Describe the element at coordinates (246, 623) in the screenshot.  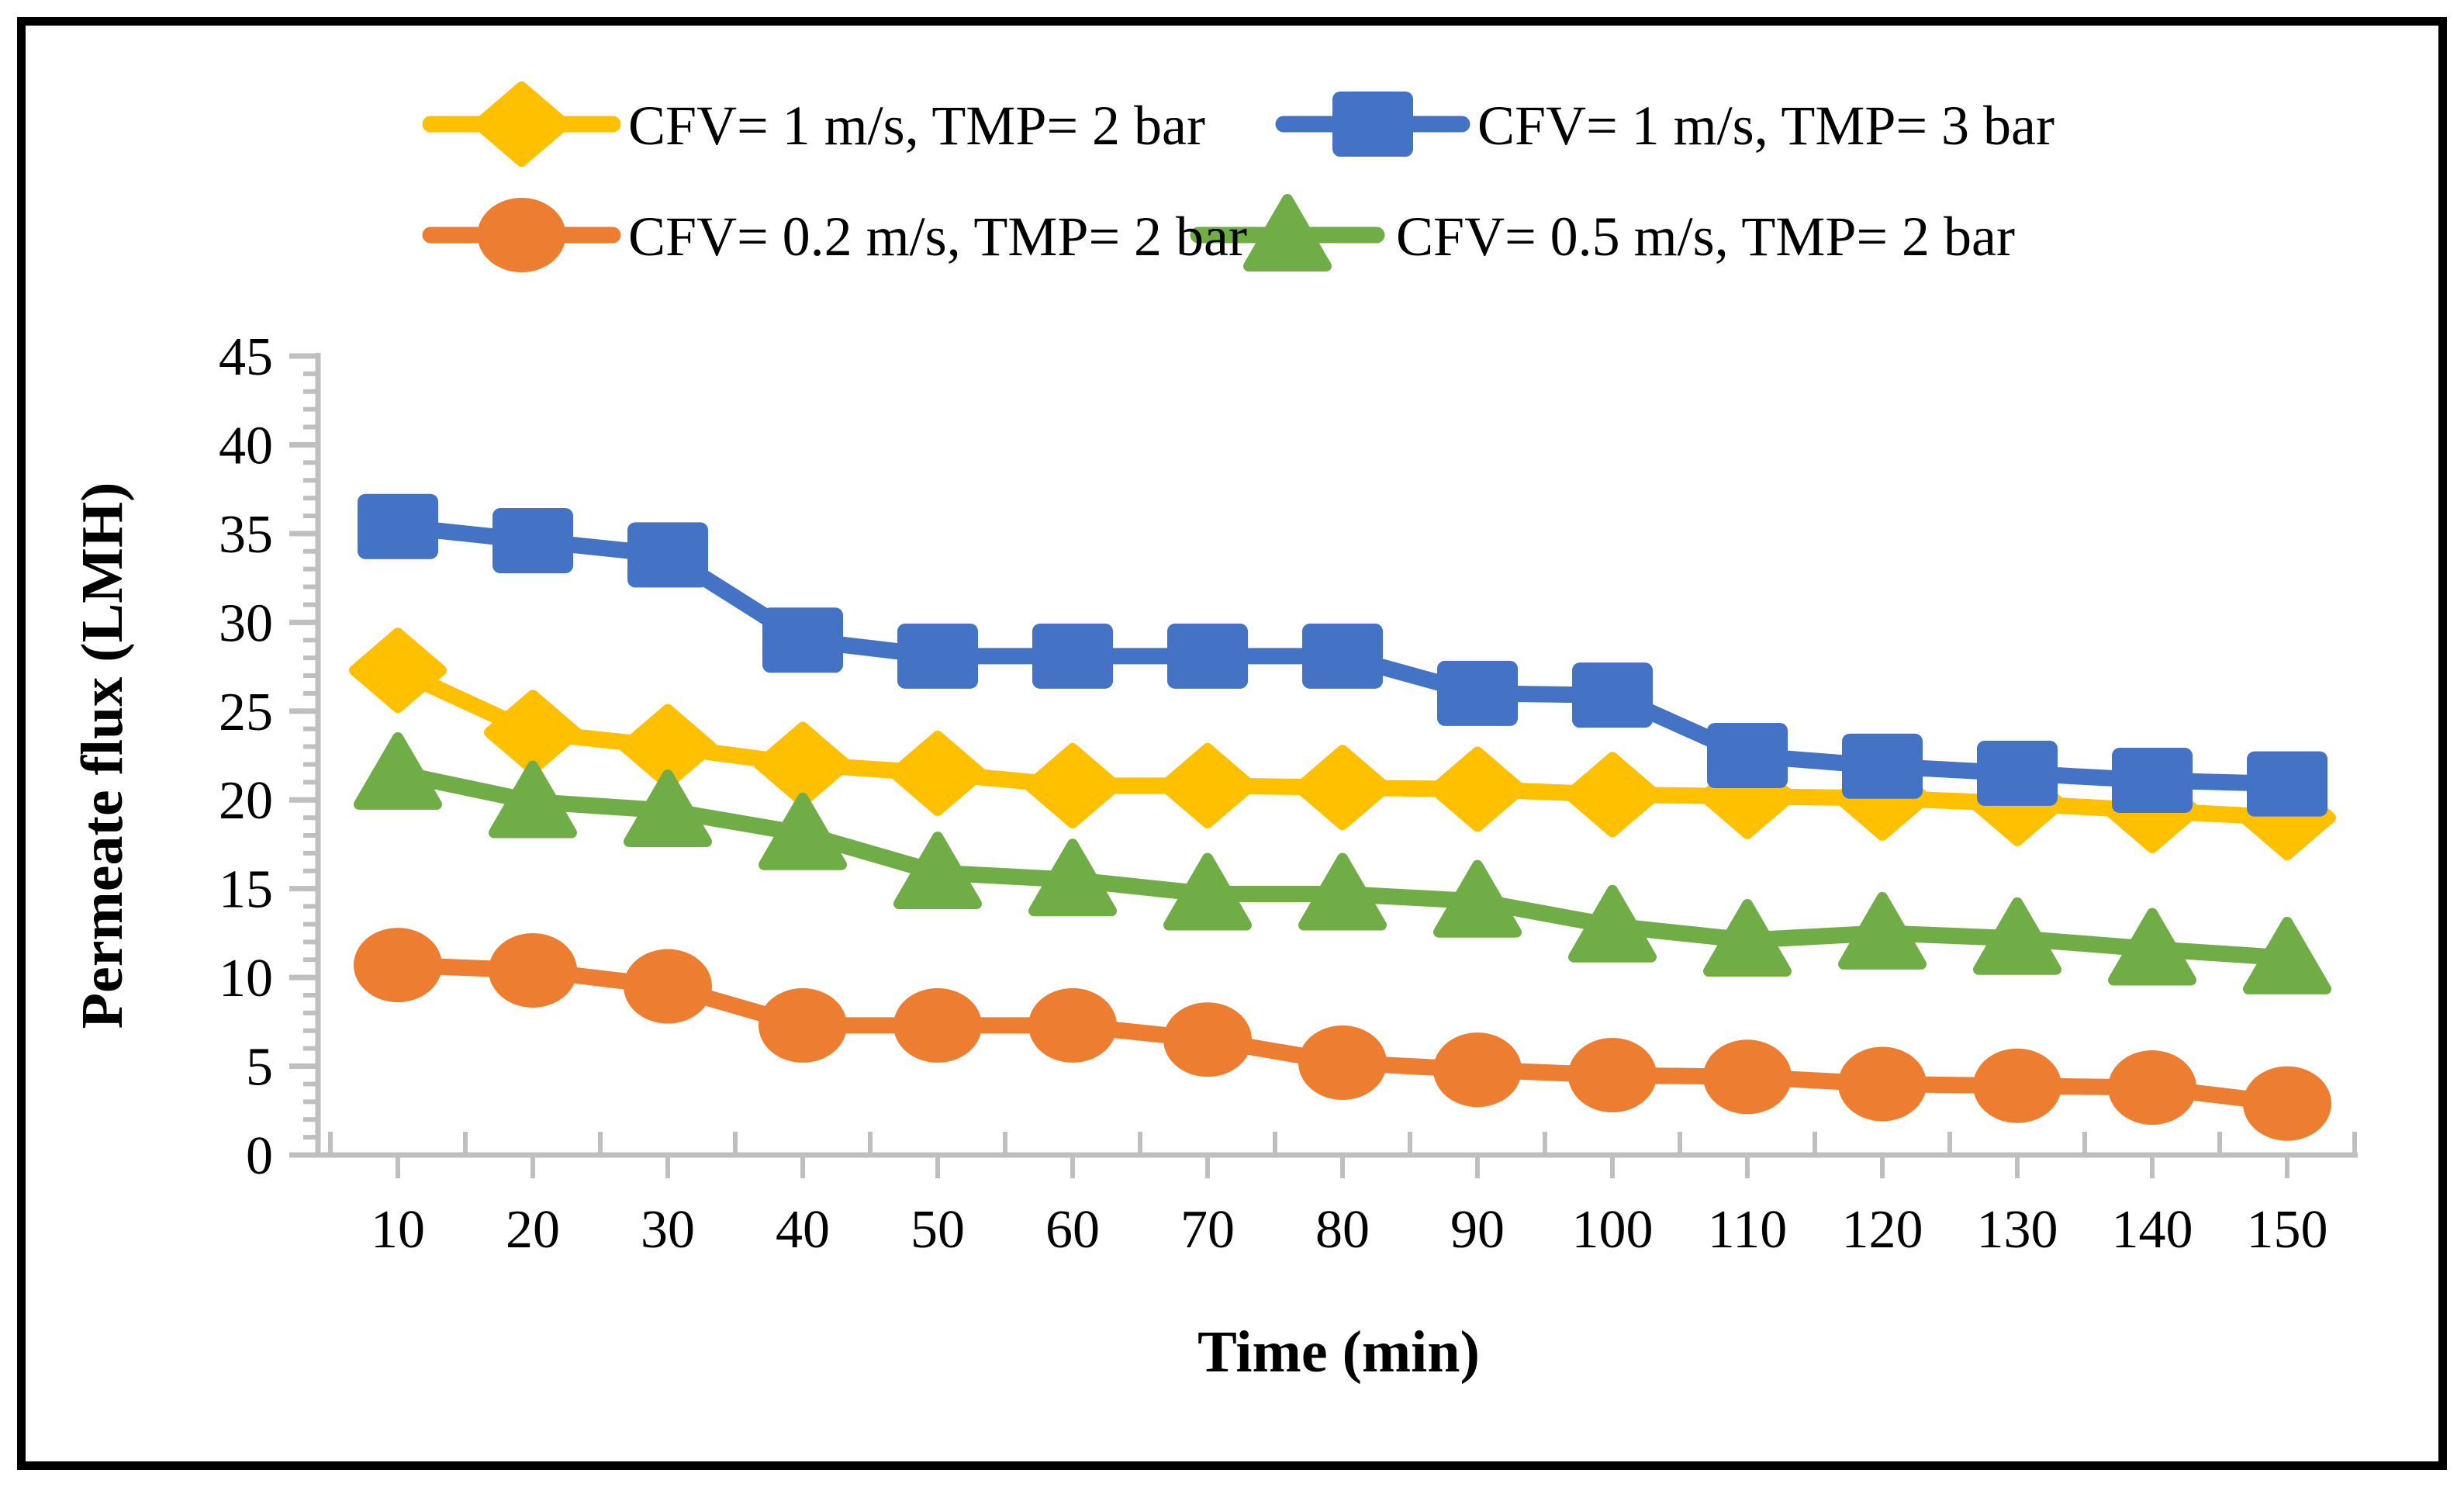
I see `y-tick-label: 30` at that location.